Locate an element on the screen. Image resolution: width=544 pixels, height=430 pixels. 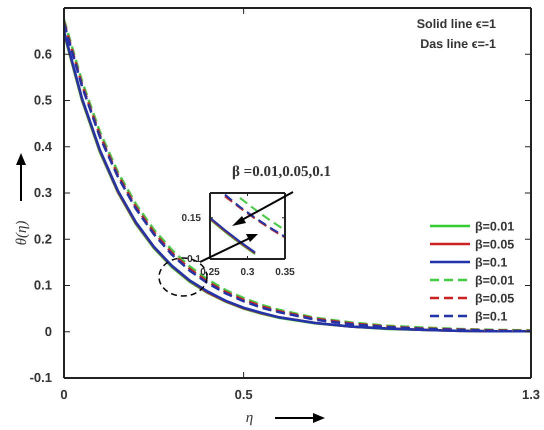
x-tick-label: 0.25 is located at coordinates (210, 272).